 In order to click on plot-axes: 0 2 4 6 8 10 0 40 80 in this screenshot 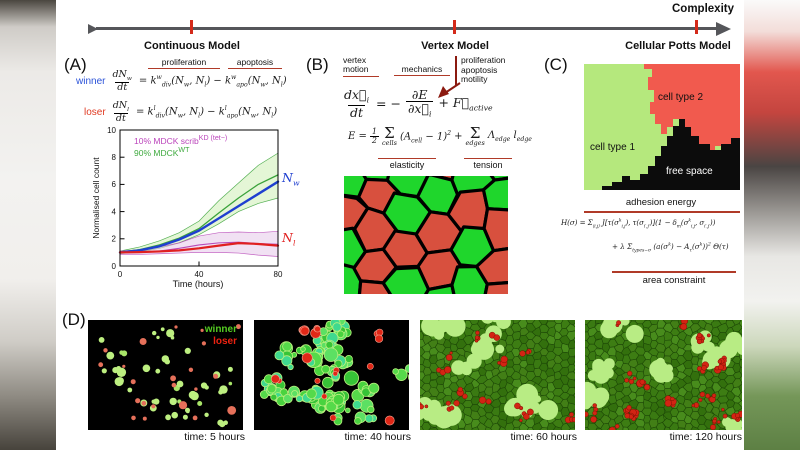, I will do `click(195, 202)`.